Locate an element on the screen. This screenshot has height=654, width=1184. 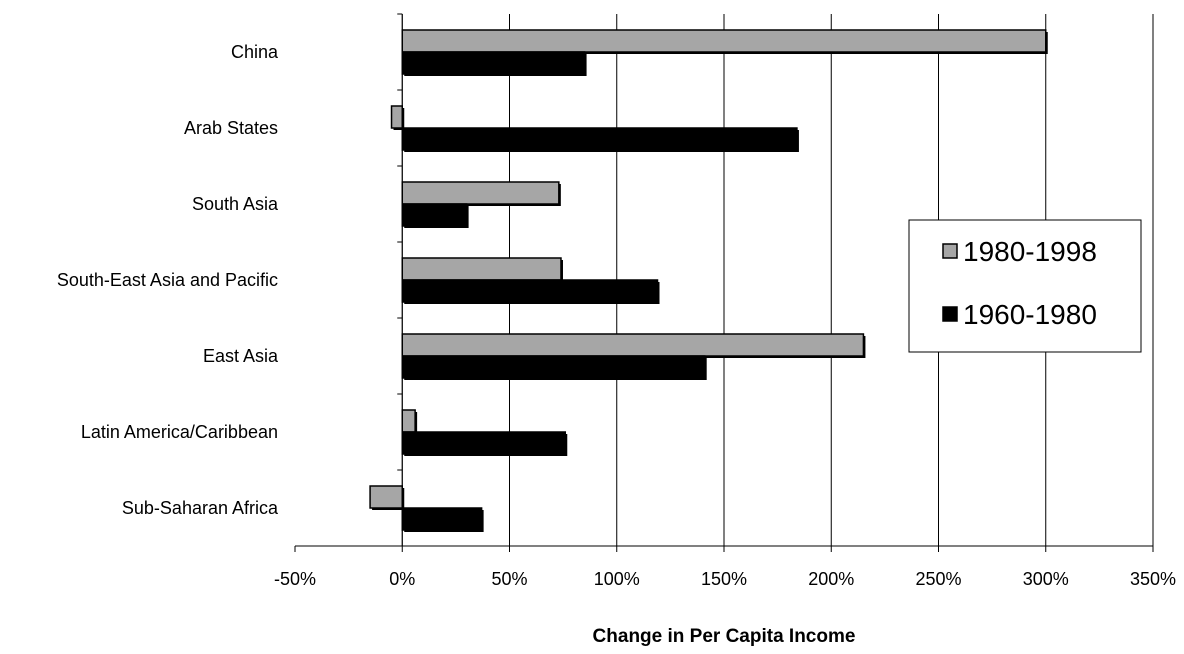
x-tick-label: 150% is located at coordinates (724, 579).